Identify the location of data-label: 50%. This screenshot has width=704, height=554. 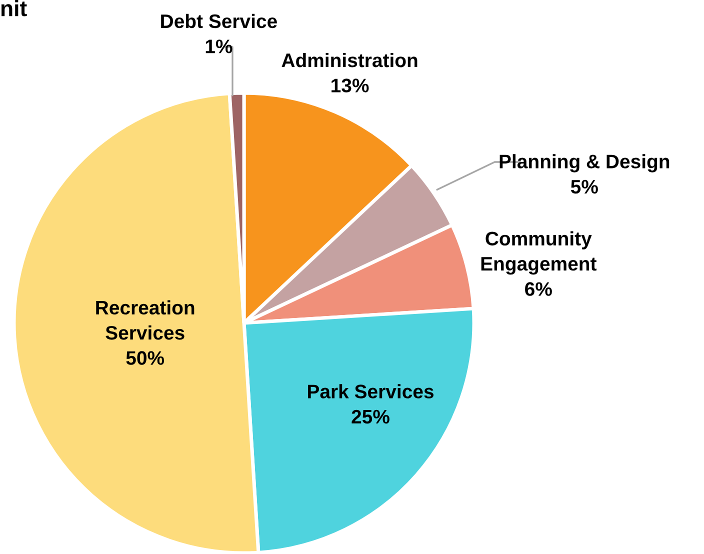
(145, 358).